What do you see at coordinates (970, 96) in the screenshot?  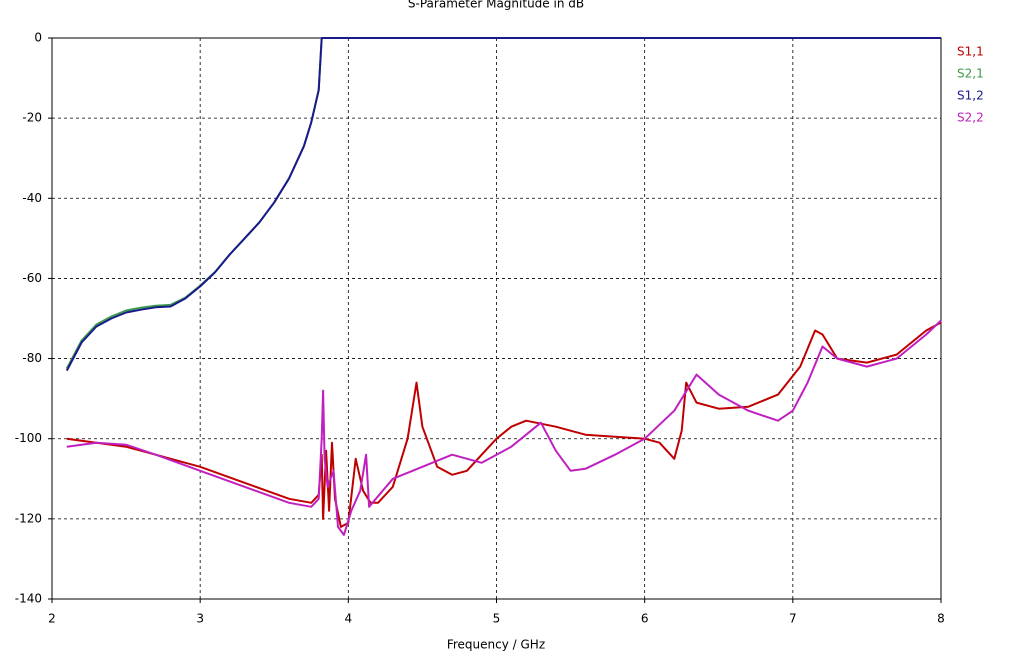 I see `legend-label: S1,2` at bounding box center [970, 96].